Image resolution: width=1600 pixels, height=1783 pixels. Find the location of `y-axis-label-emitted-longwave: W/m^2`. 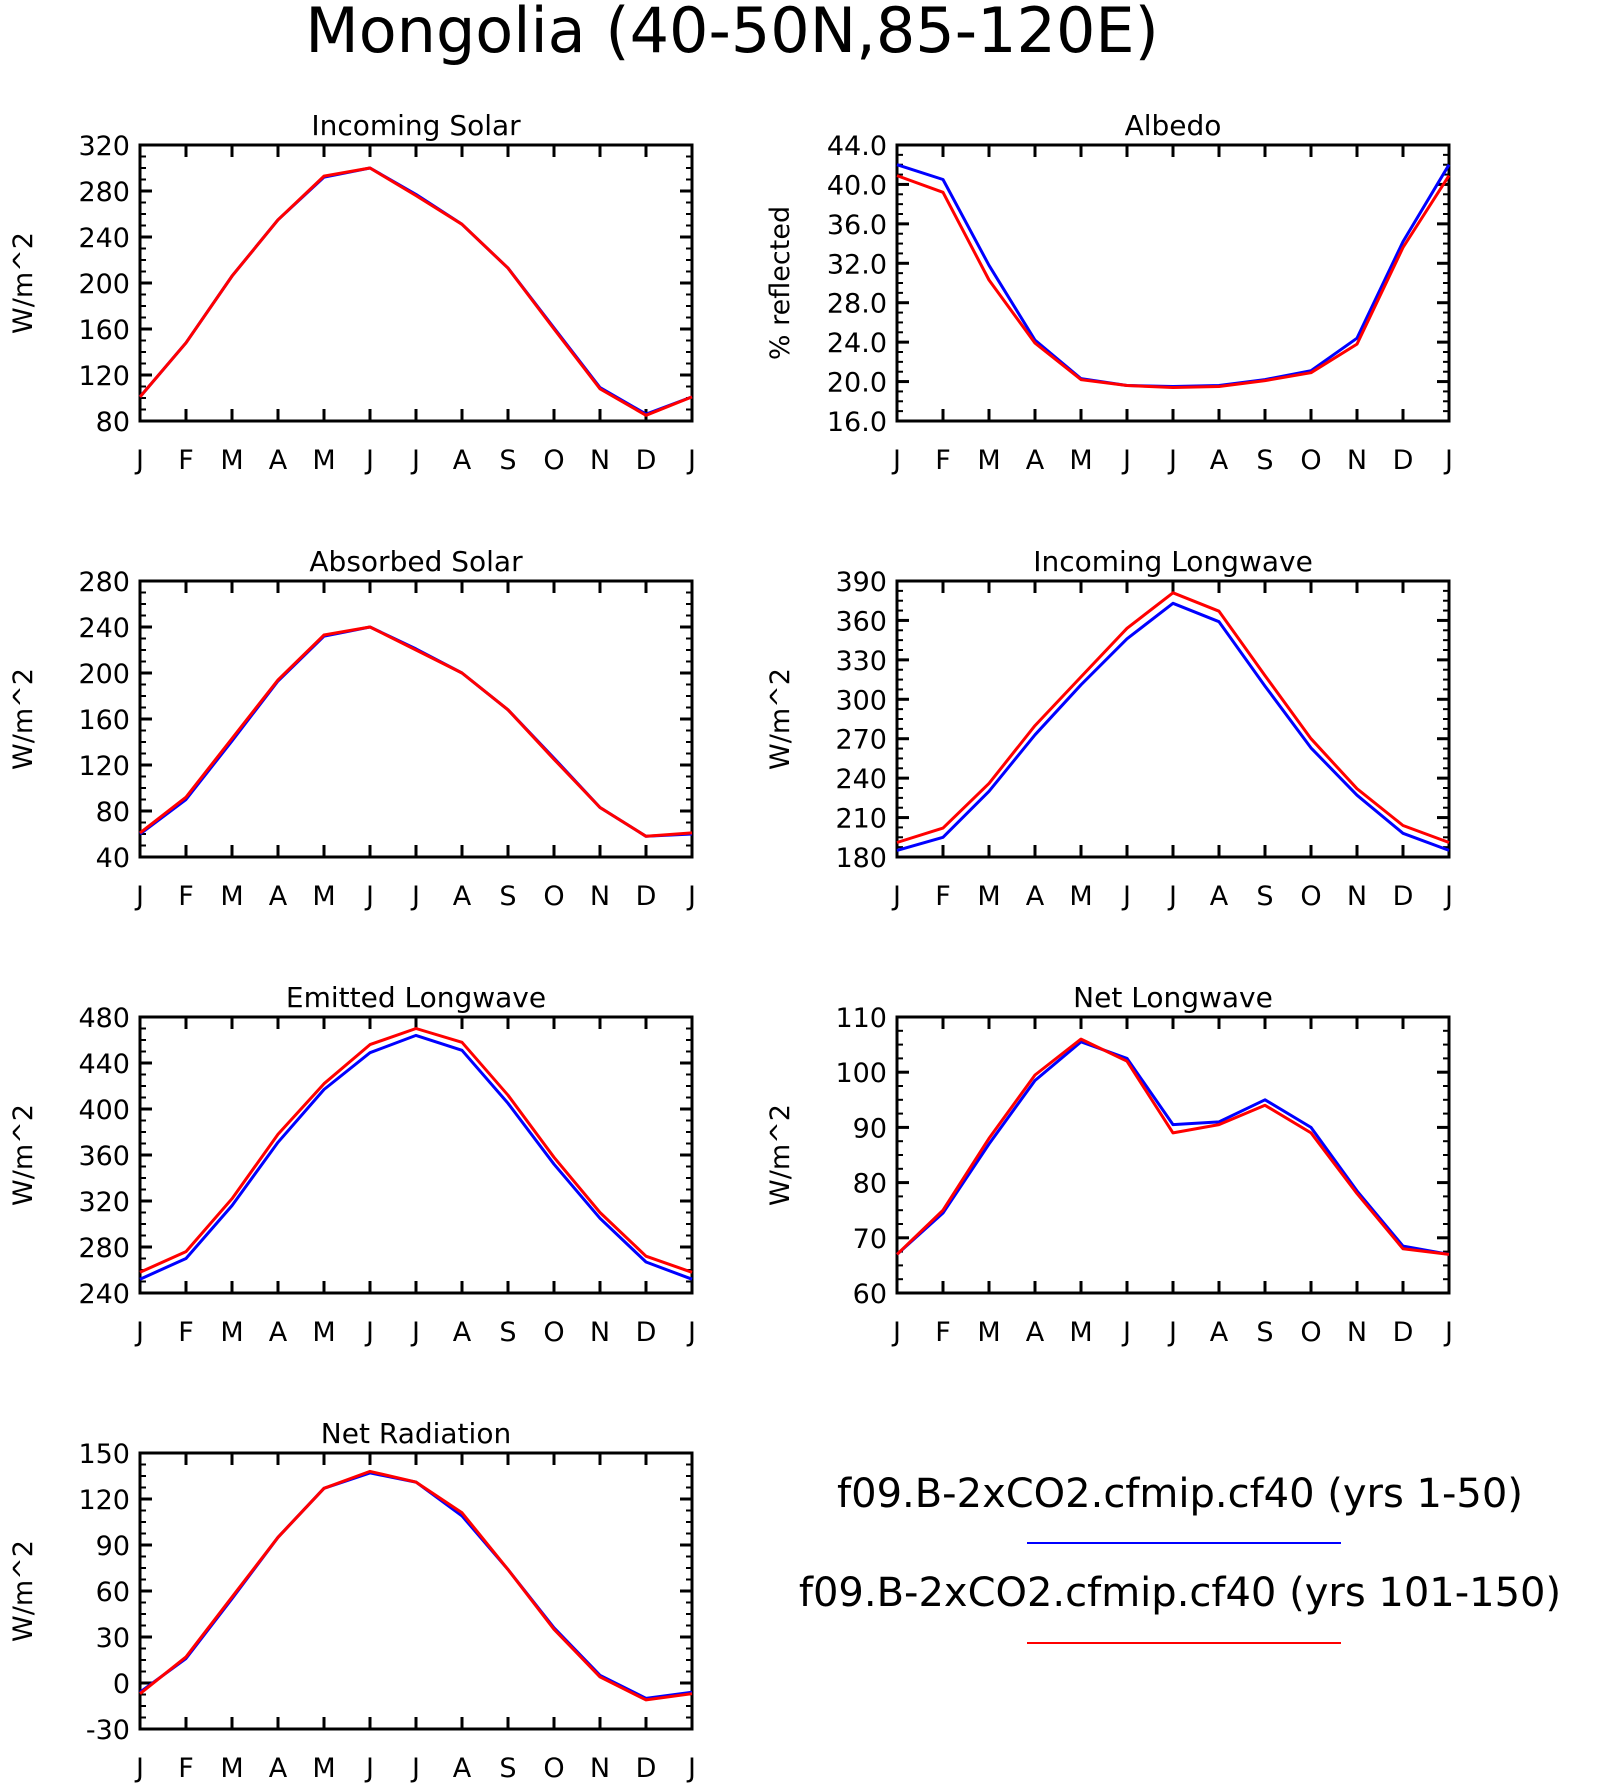

y-axis-label-emitted-longwave: W/m^2 is located at coordinates (23, 1155).